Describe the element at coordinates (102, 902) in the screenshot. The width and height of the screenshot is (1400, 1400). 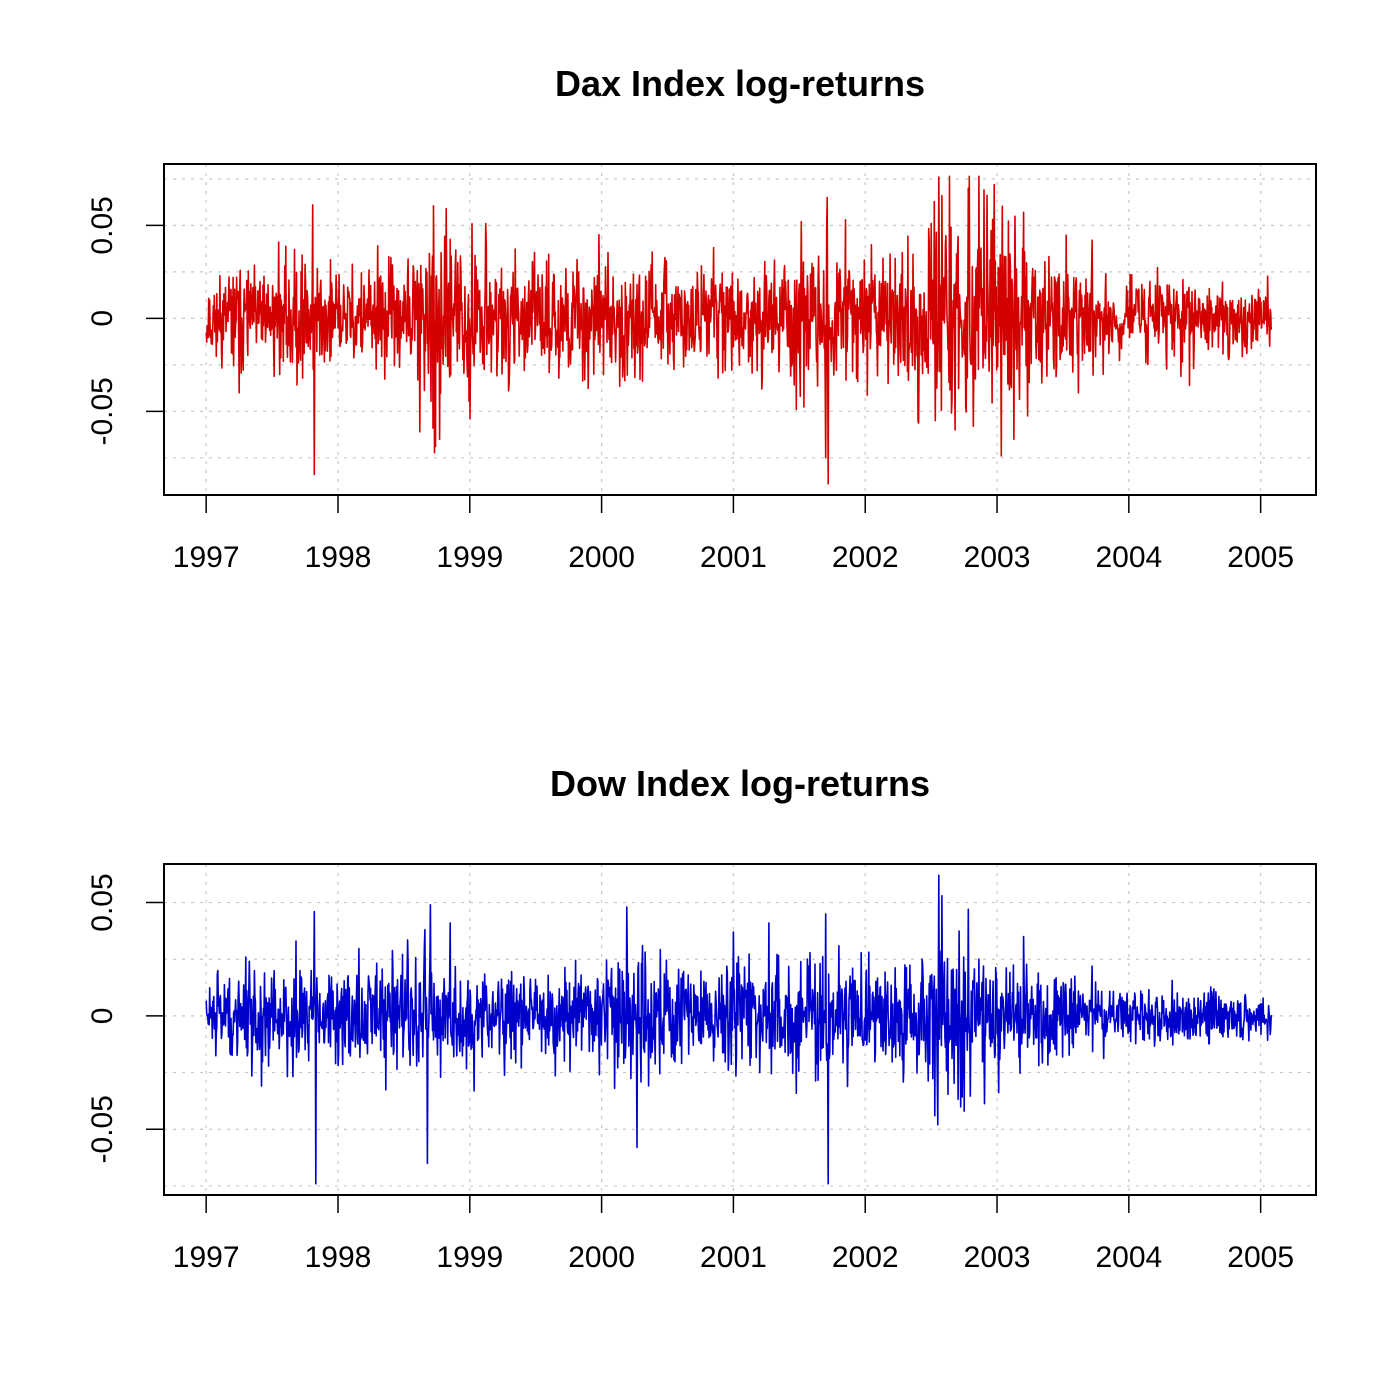
I see `dow-y-tick-label: 0.05` at that location.